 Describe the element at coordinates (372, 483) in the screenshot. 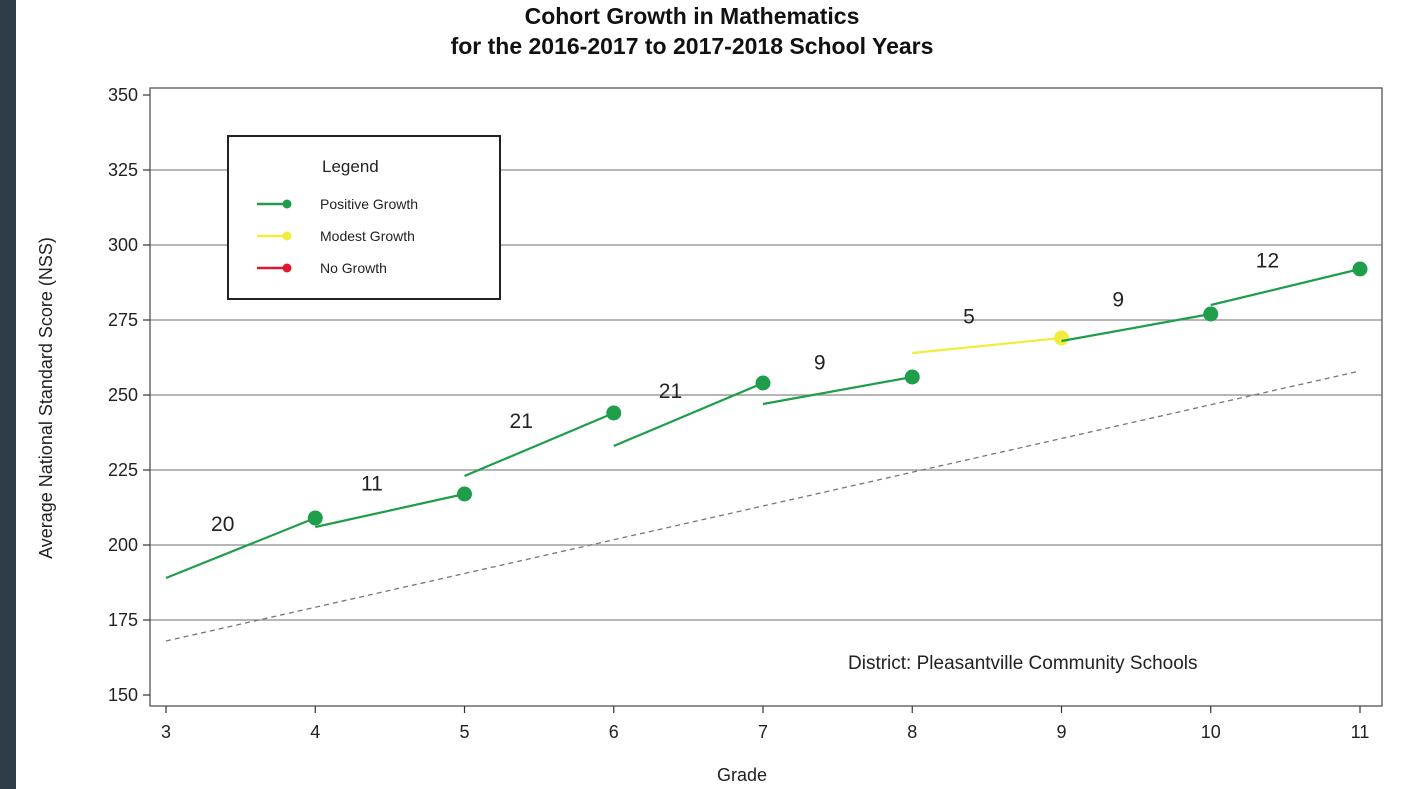

I see `growth-label: 11` at that location.